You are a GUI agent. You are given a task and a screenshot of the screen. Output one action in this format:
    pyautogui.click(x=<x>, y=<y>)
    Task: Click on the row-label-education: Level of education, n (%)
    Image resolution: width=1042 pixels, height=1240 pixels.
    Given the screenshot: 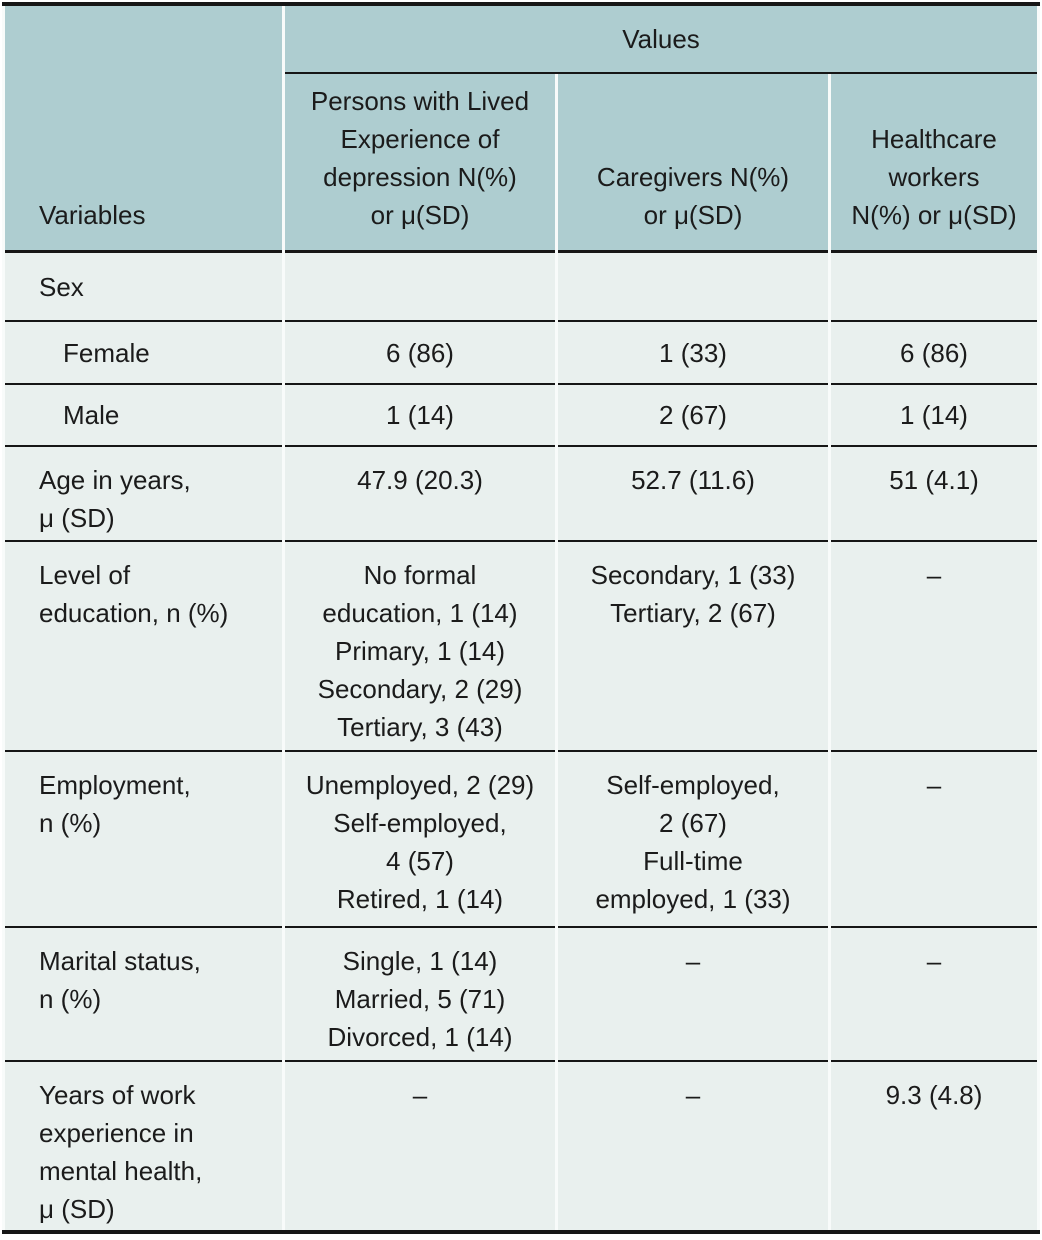 What is the action you would take?
    pyautogui.click(x=143, y=645)
    